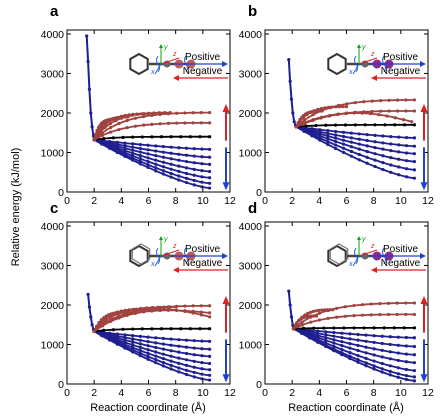 The width and height of the screenshot is (441, 417). I want to click on x-tick-label: 4, so click(121, 393).